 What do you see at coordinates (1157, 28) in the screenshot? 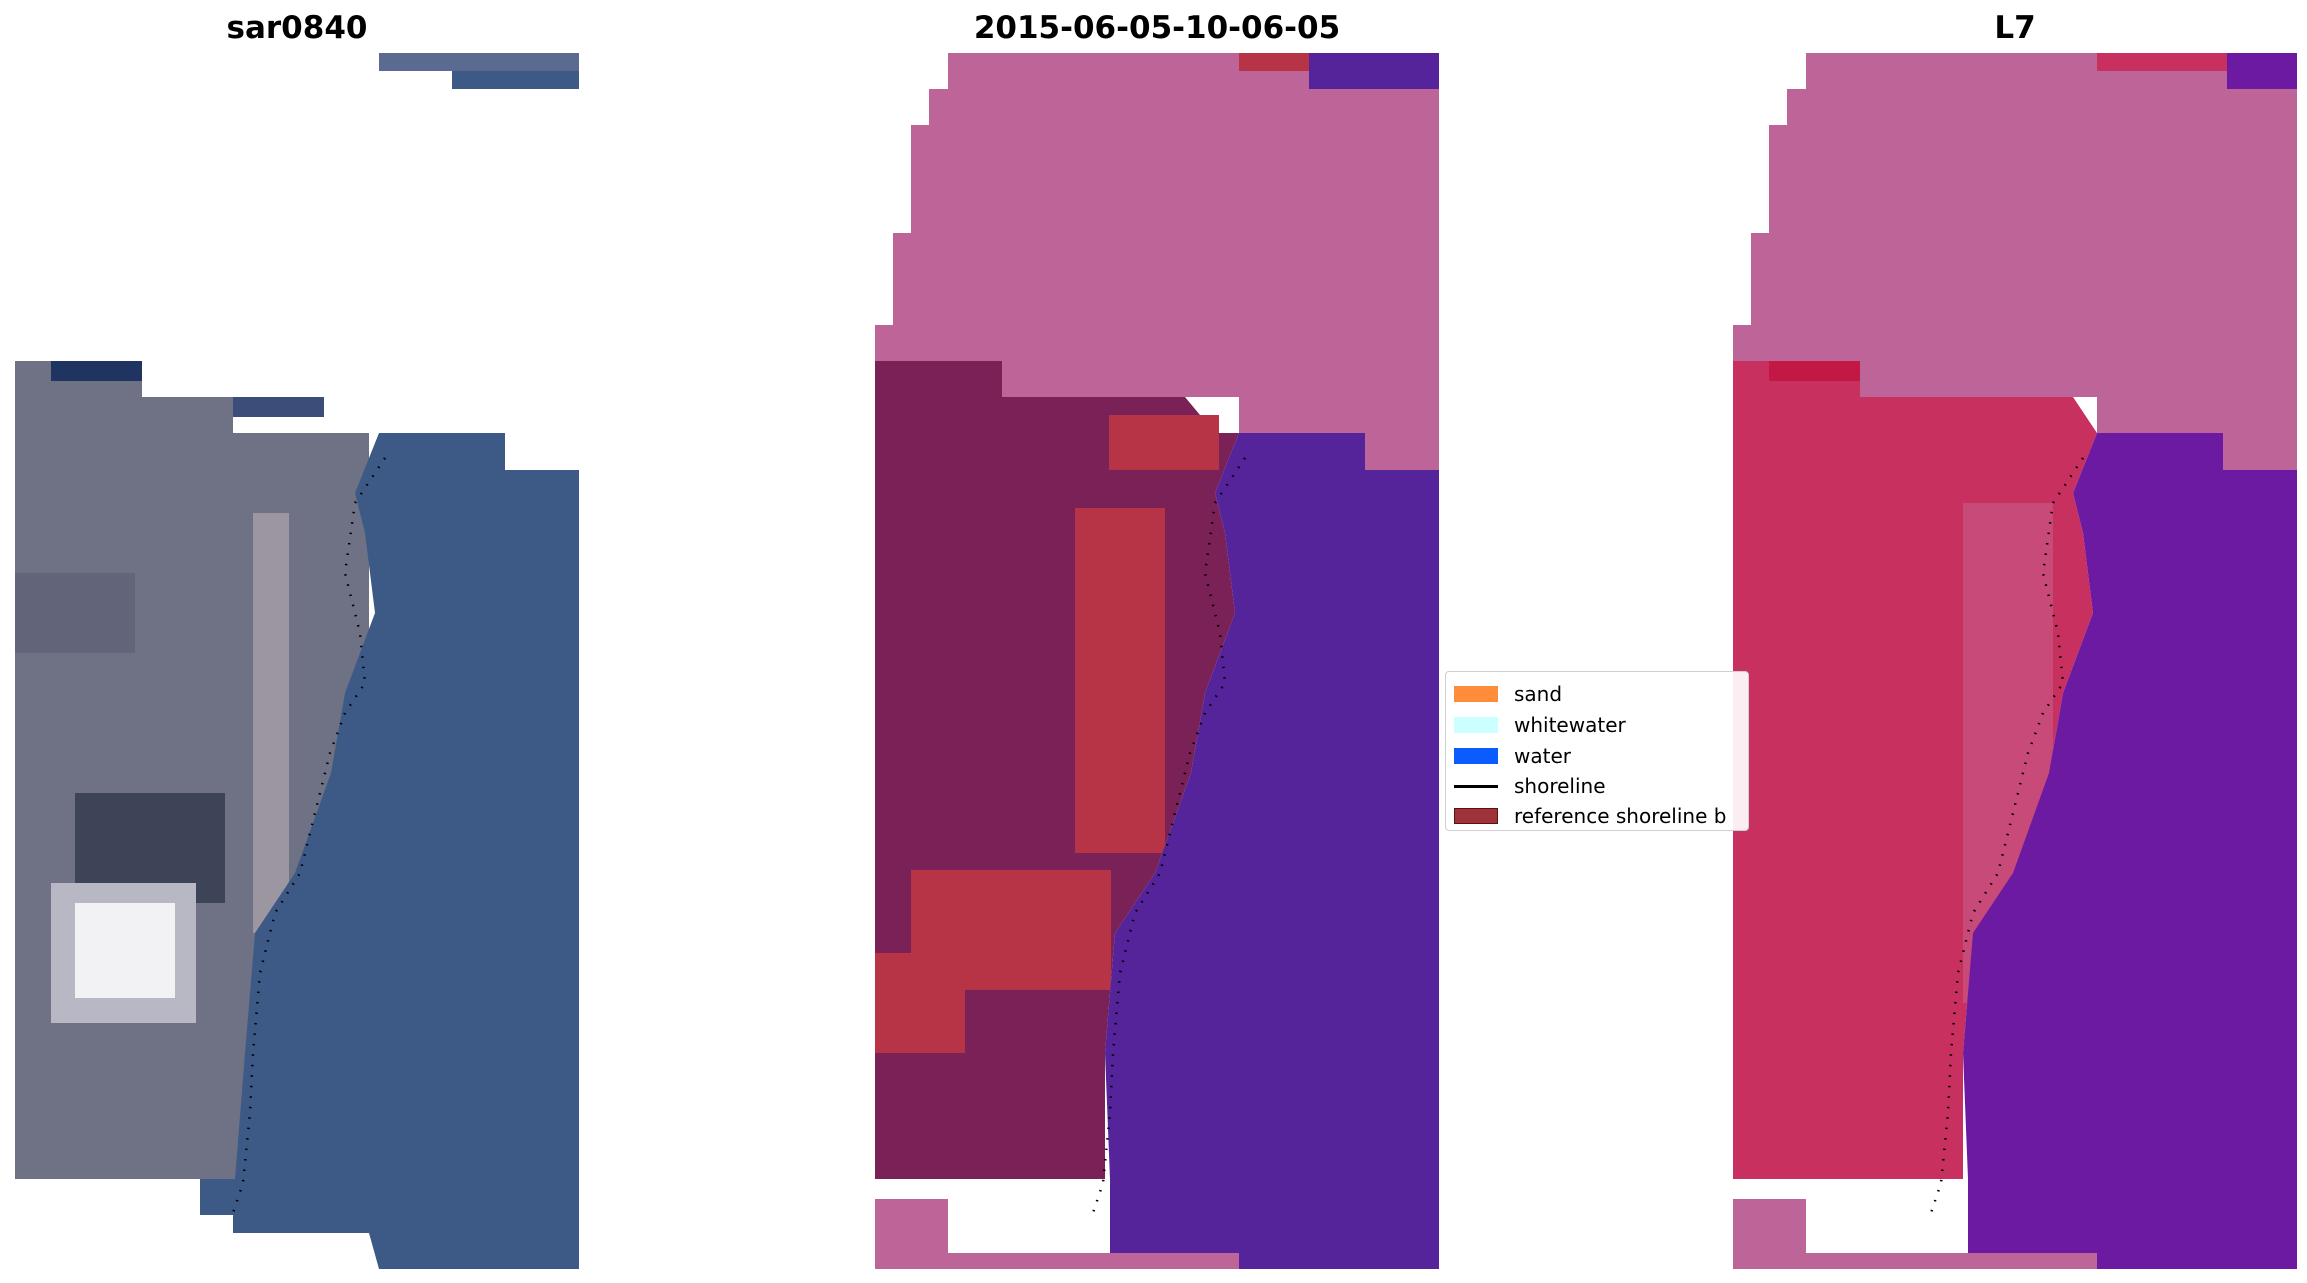
I see `panel-title-date: 2015-06-05-10-06-05` at bounding box center [1157, 28].